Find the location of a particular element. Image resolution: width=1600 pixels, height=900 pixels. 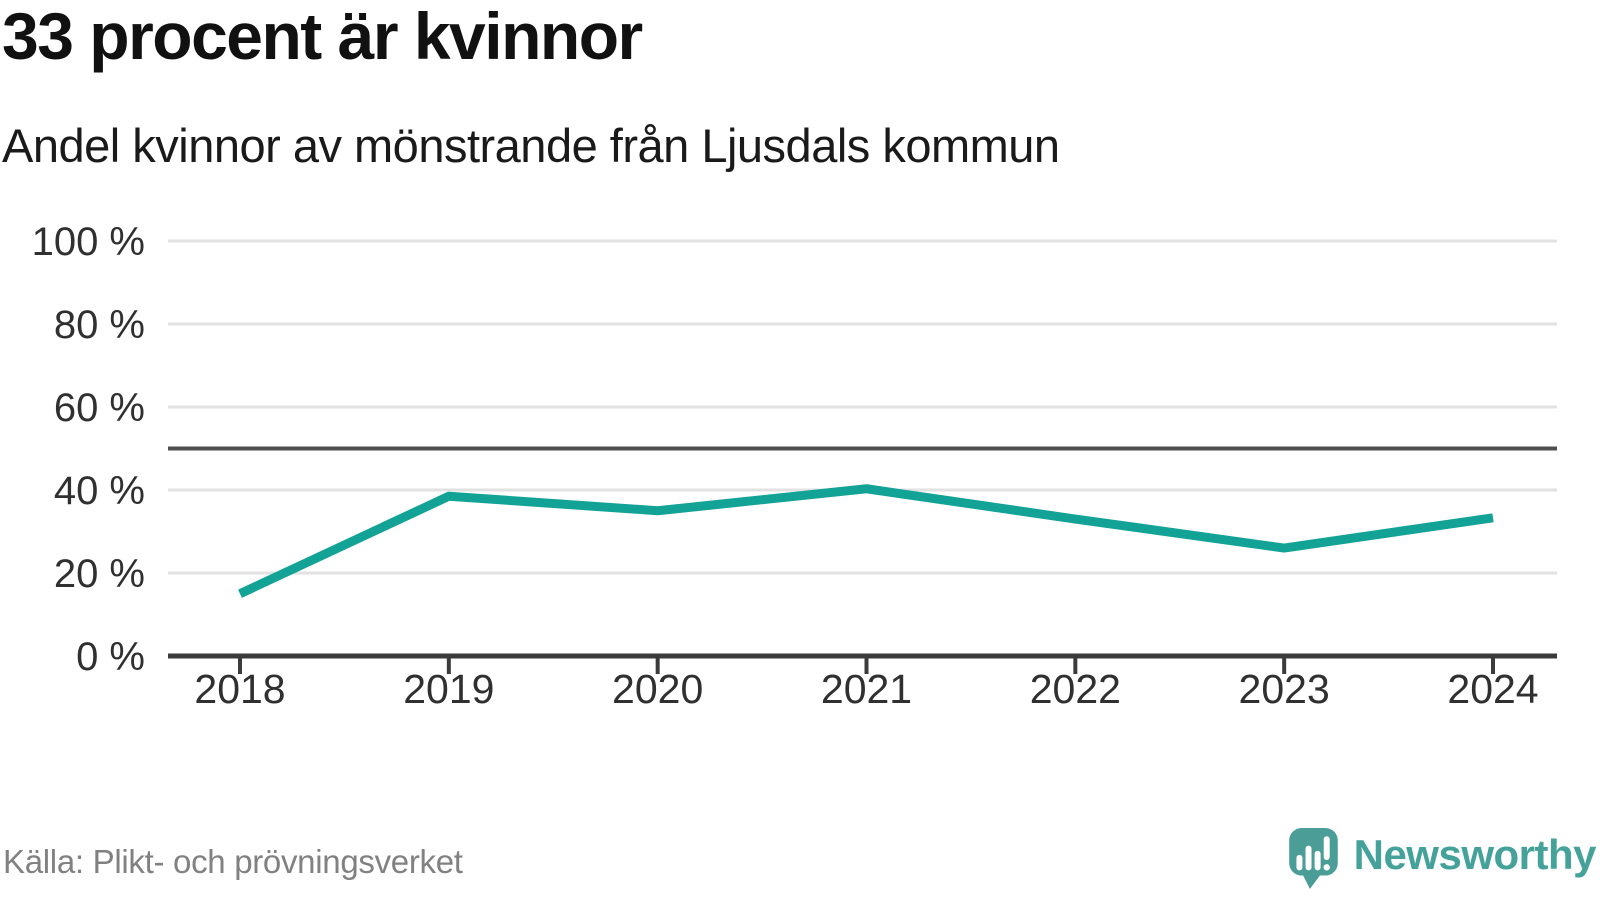

x-tick-label: 2018 is located at coordinates (239, 689).